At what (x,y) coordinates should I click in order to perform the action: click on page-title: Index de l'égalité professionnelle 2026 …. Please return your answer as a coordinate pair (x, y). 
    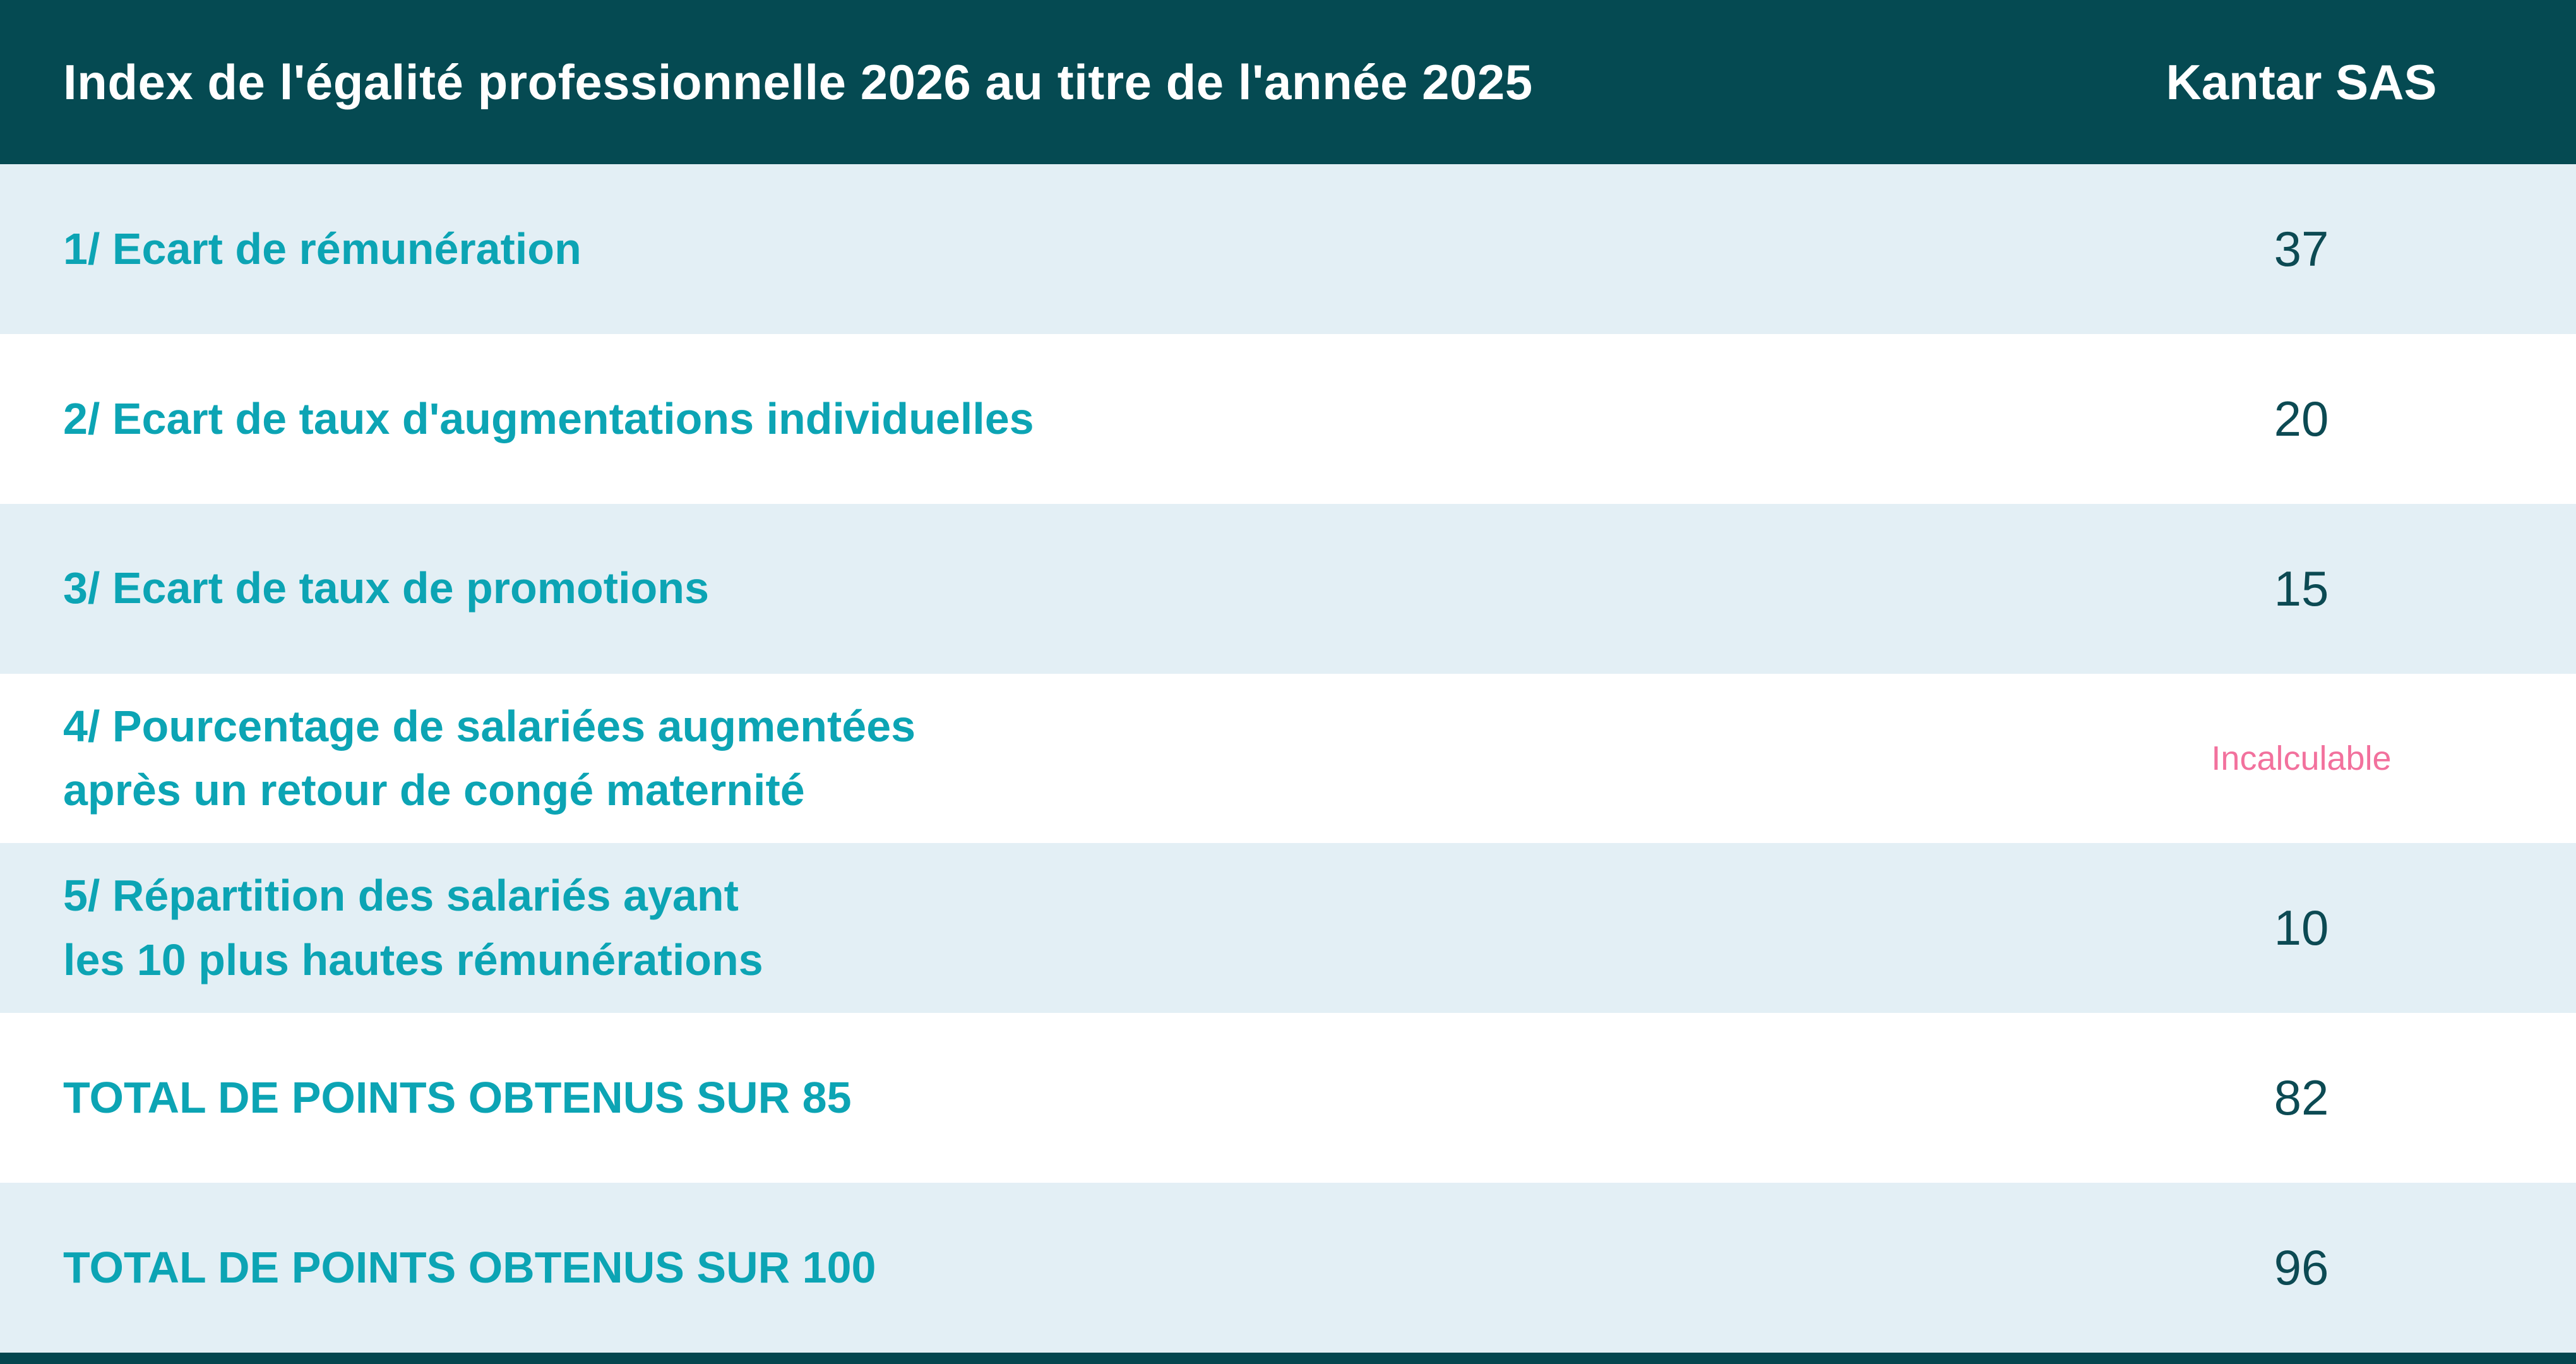
    Looking at the image, I should click on (798, 82).